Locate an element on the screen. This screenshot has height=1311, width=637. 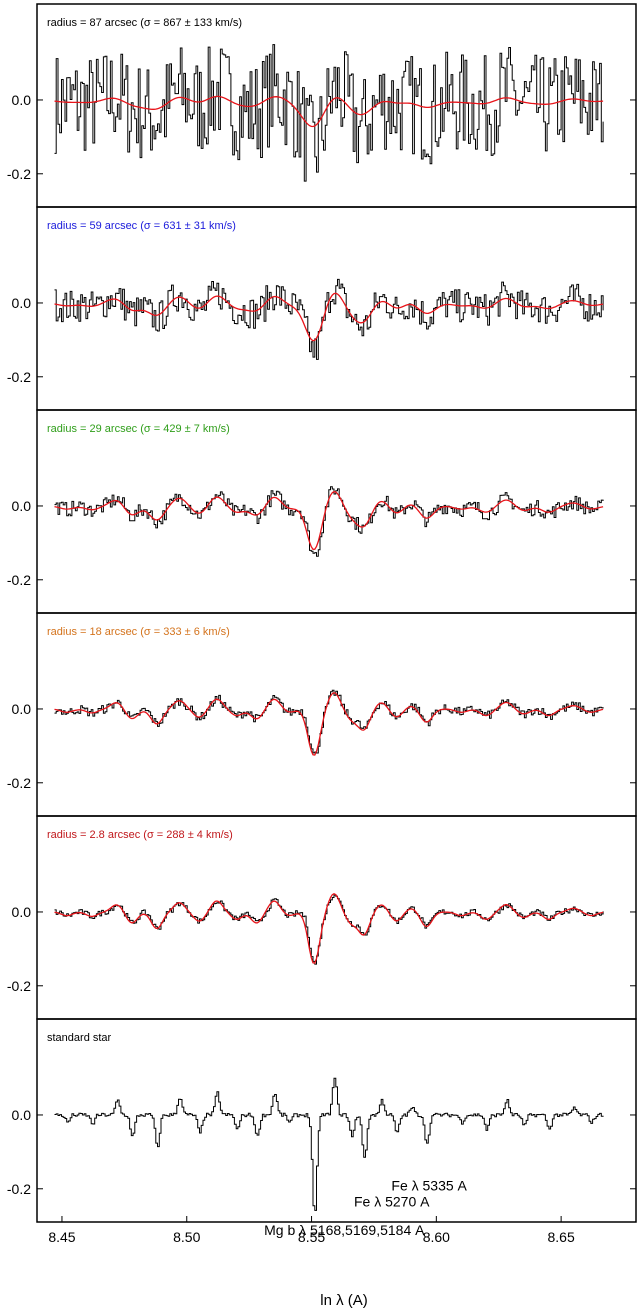
x-tick-label: 8.60 is located at coordinates (436, 1237).